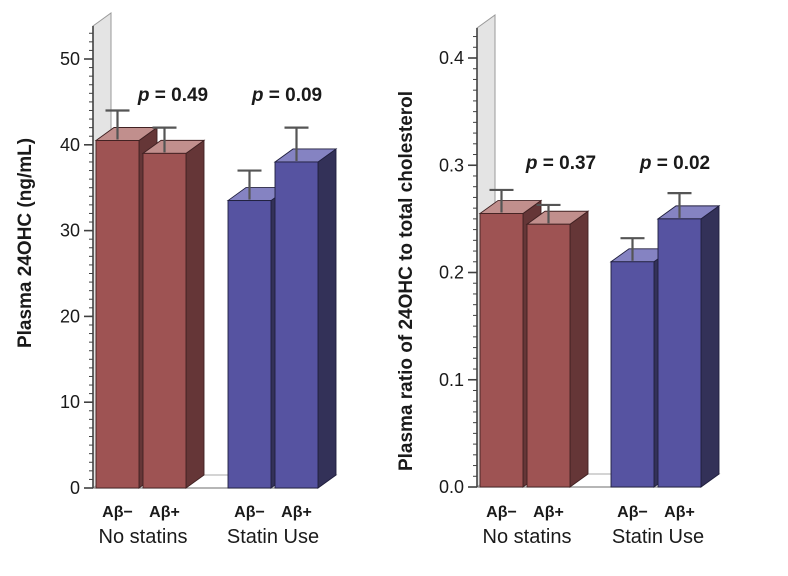  I want to click on y-tick-label: 0.1, so click(451, 380).